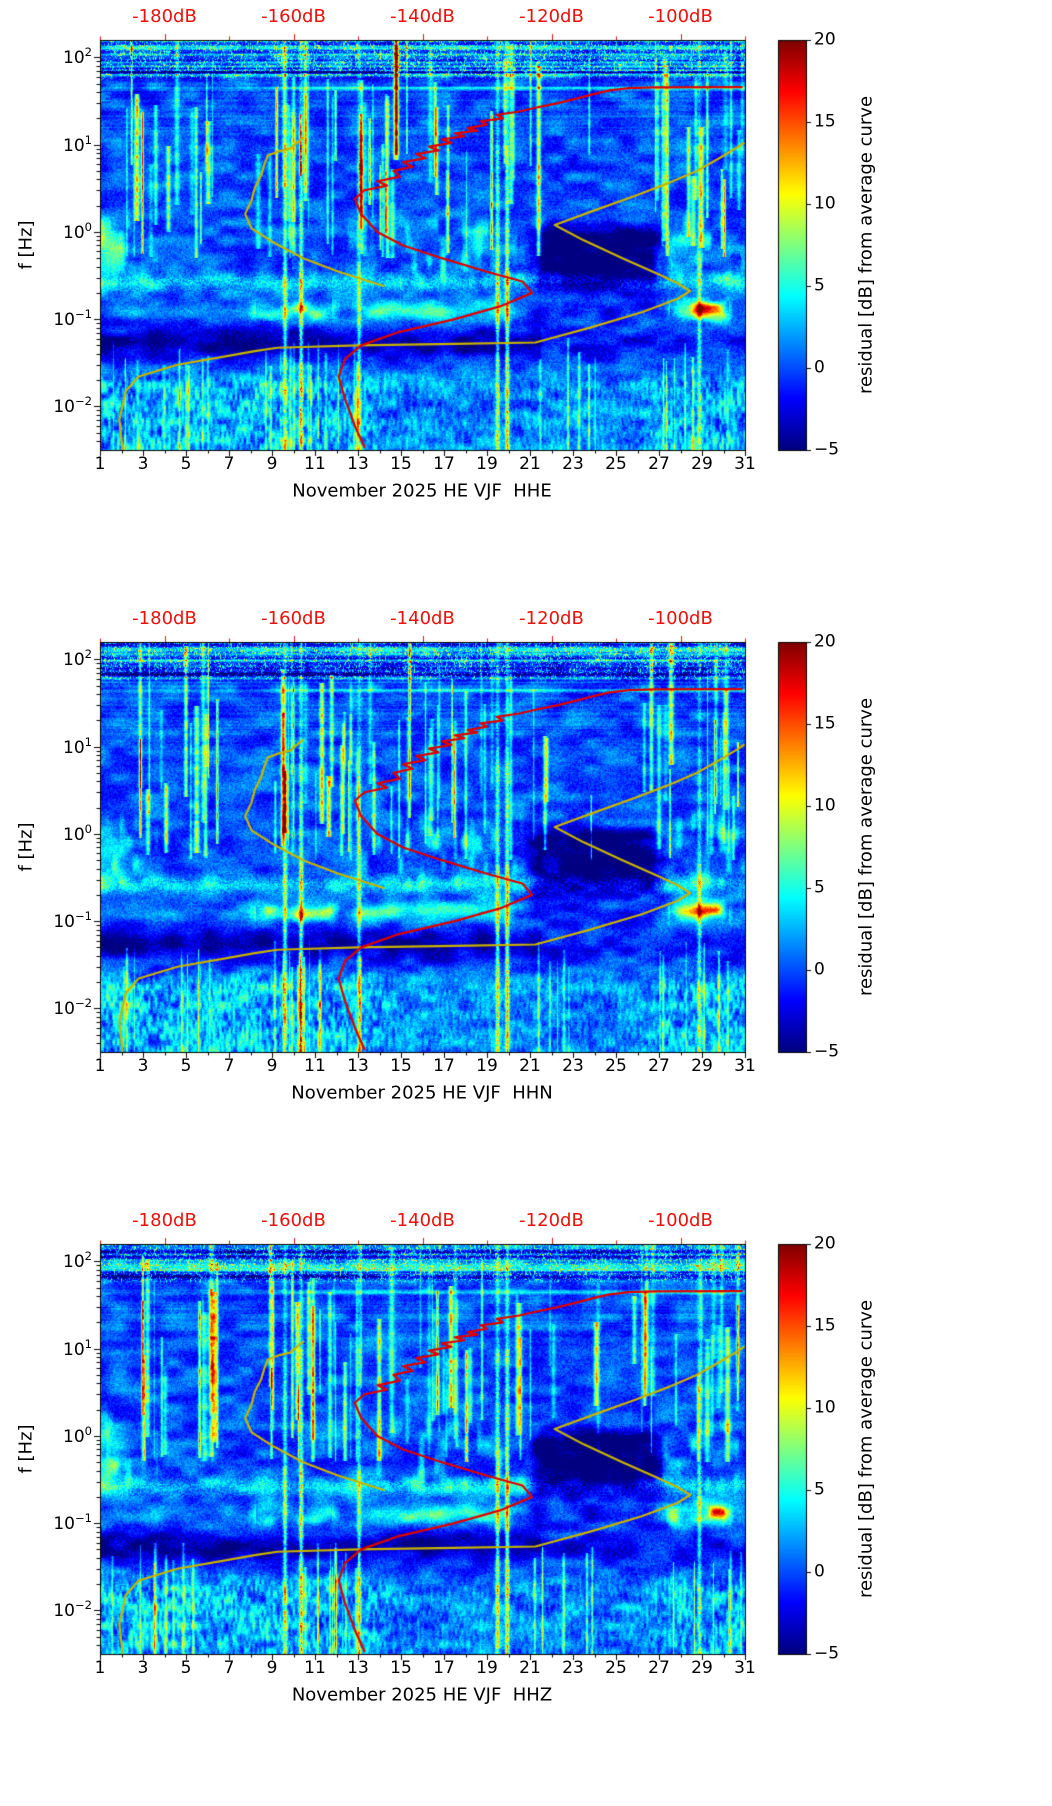  Describe the element at coordinates (422, 491) in the screenshot. I see `x-axis-title: November 2025 HE VJF HHE` at that location.